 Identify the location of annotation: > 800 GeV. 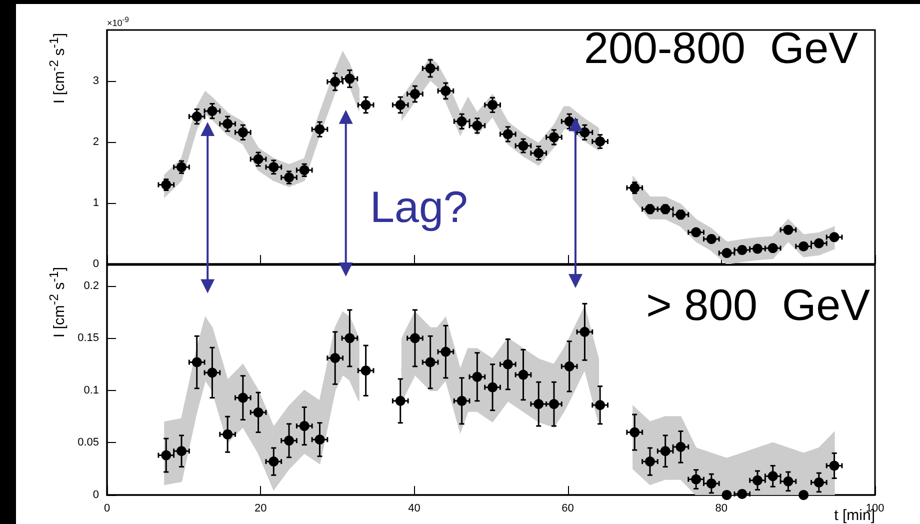
(758, 305).